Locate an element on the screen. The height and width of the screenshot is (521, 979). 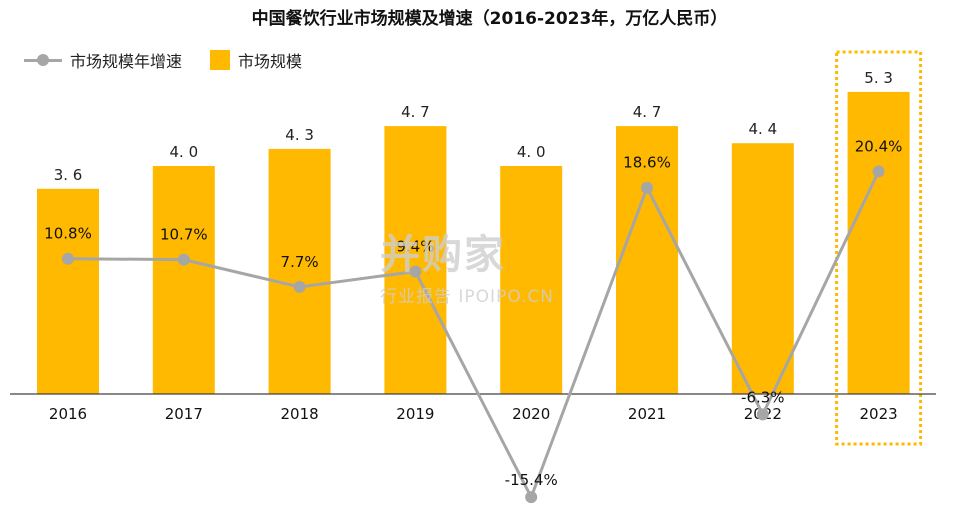
bar-2021 is located at coordinates (647, 260).